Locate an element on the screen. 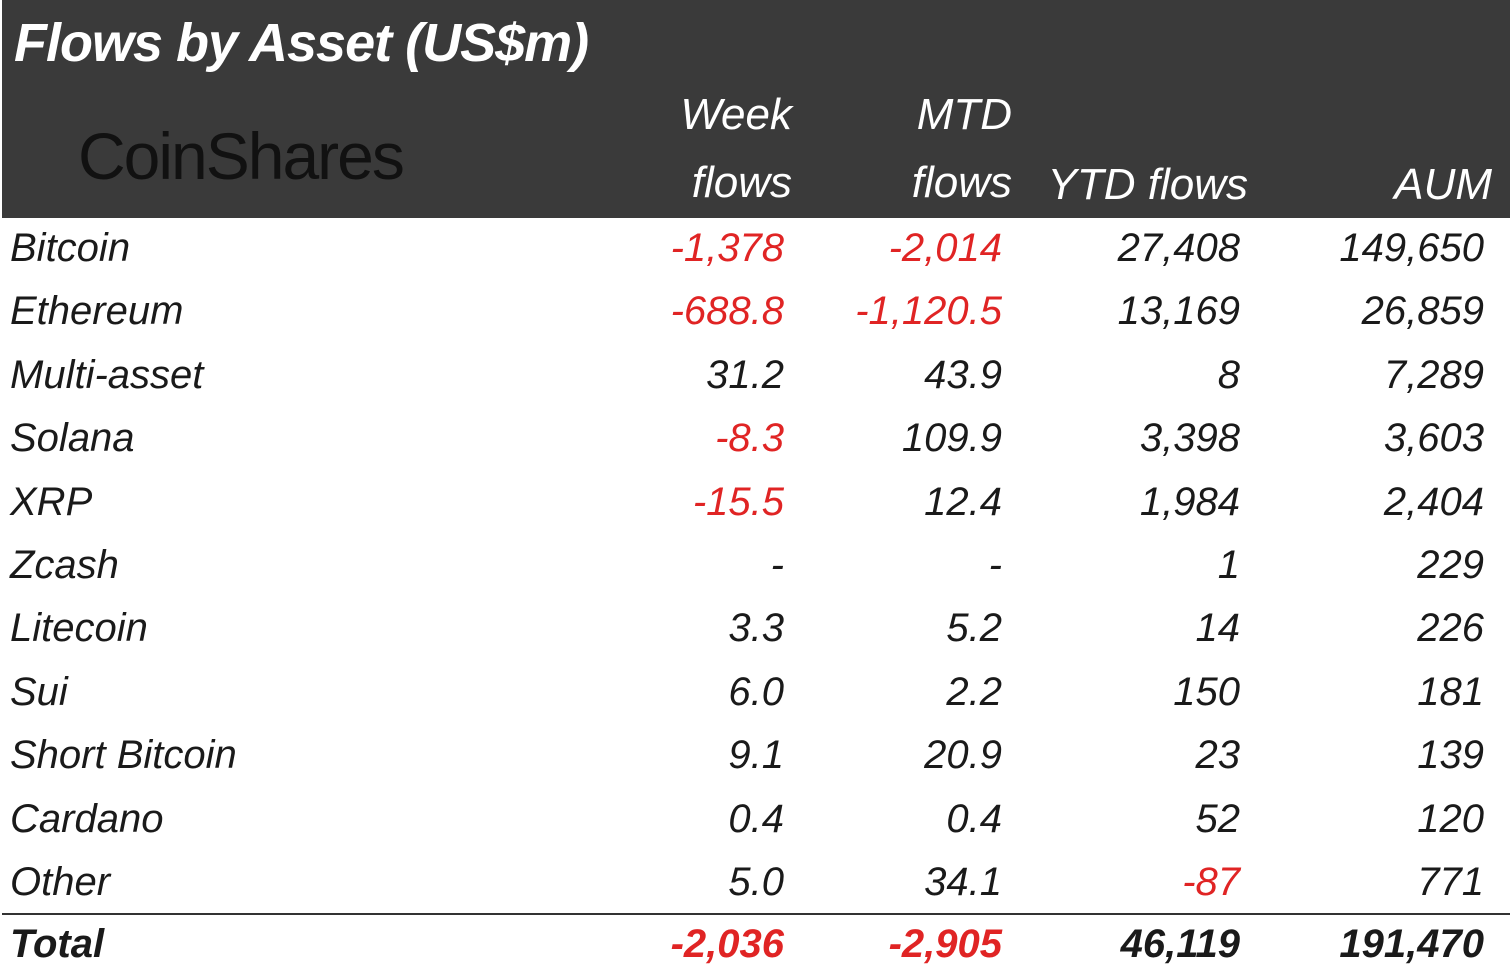 This screenshot has width=1512, height=979. aum-cell: 771 is located at coordinates (1450, 882).